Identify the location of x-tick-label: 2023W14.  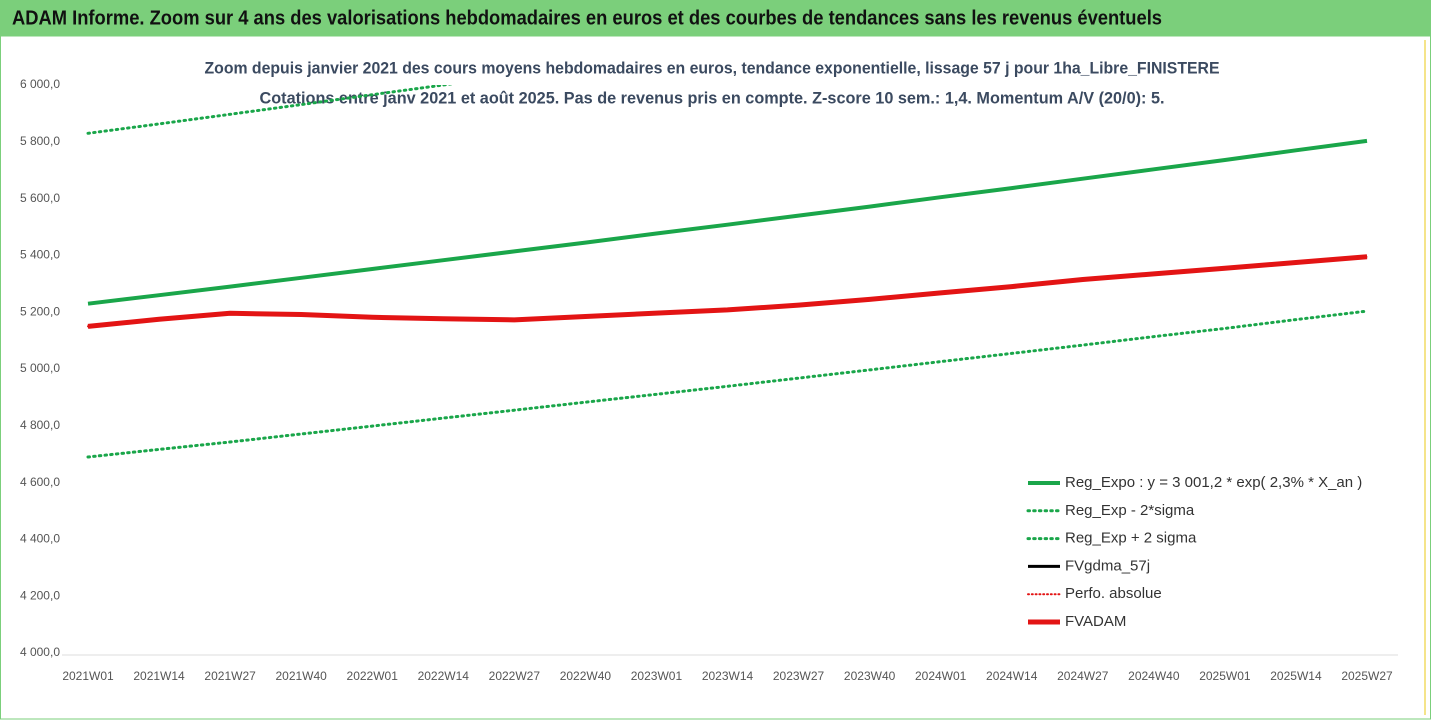
(728, 676).